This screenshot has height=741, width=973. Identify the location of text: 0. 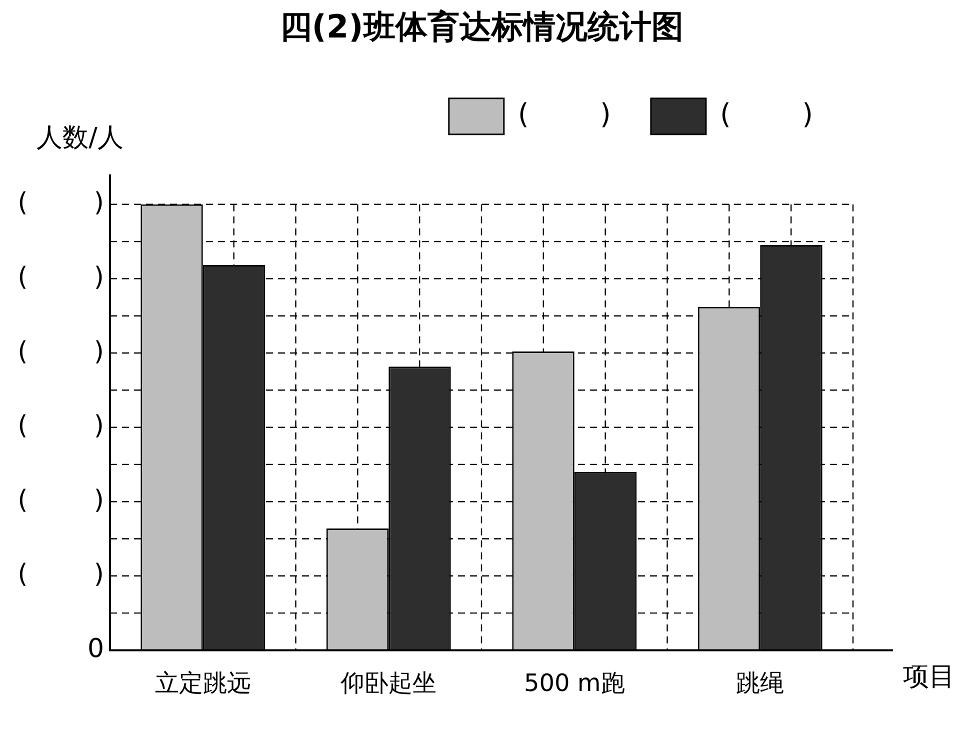
(95, 649).